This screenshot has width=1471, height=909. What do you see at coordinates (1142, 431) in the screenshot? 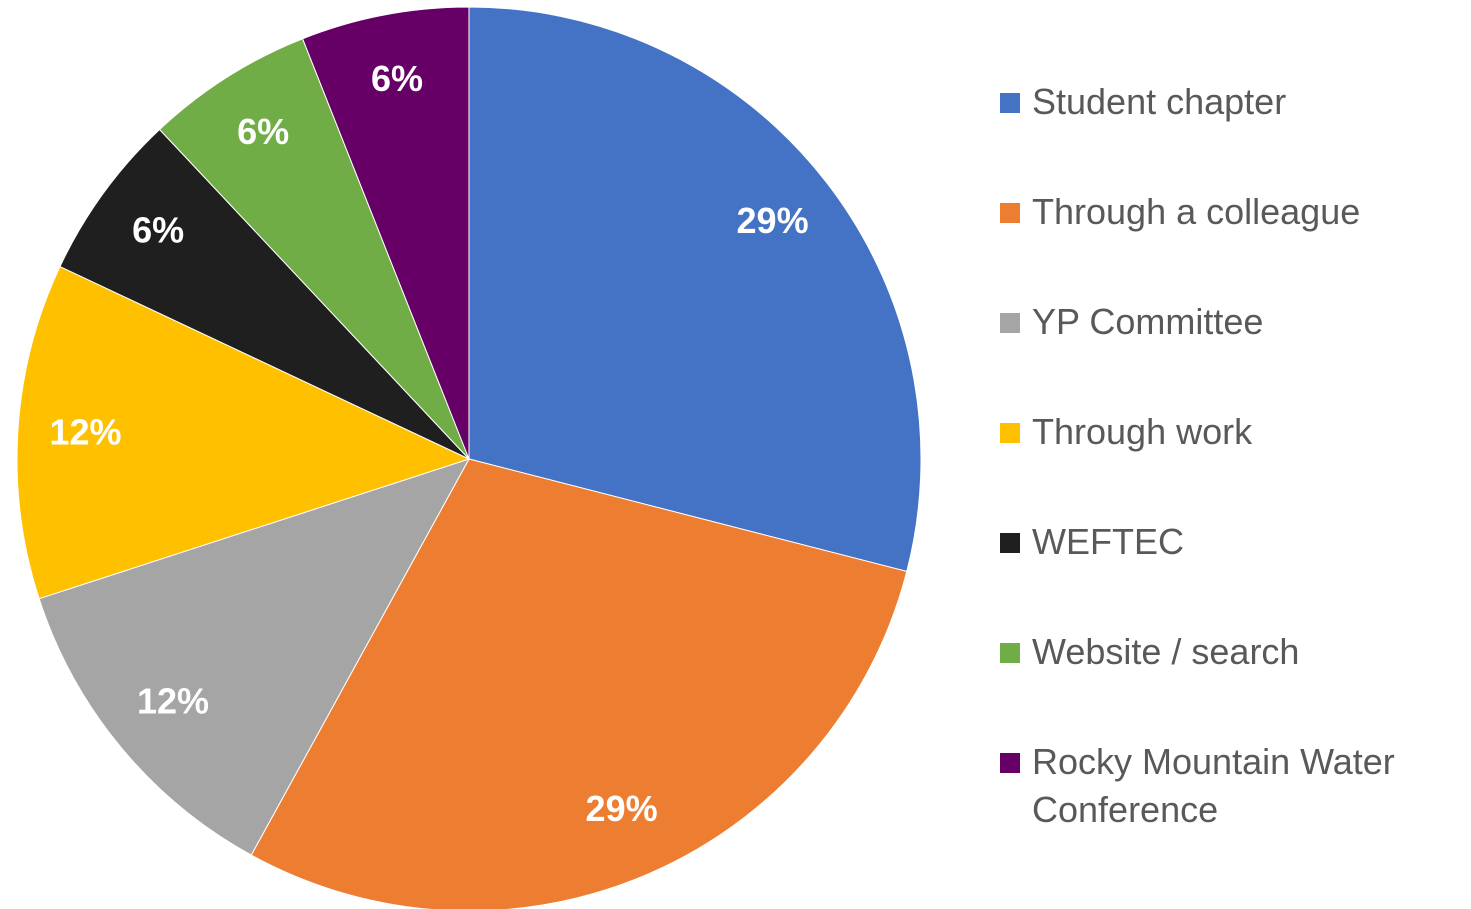
I see `legend-label: Through work` at bounding box center [1142, 431].